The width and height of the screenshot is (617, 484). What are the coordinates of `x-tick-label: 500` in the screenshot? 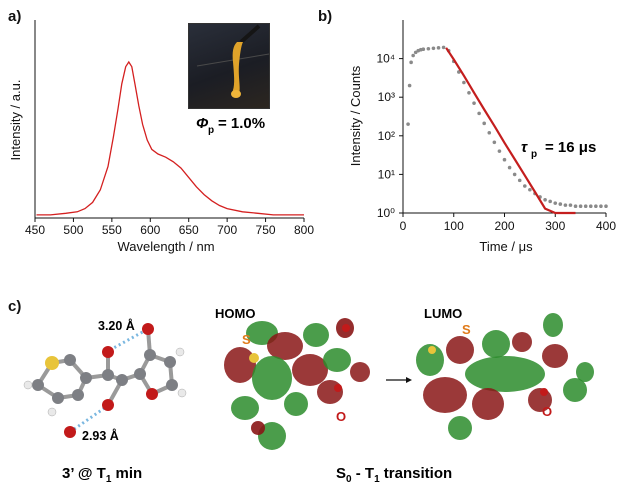 It's located at (73, 230).